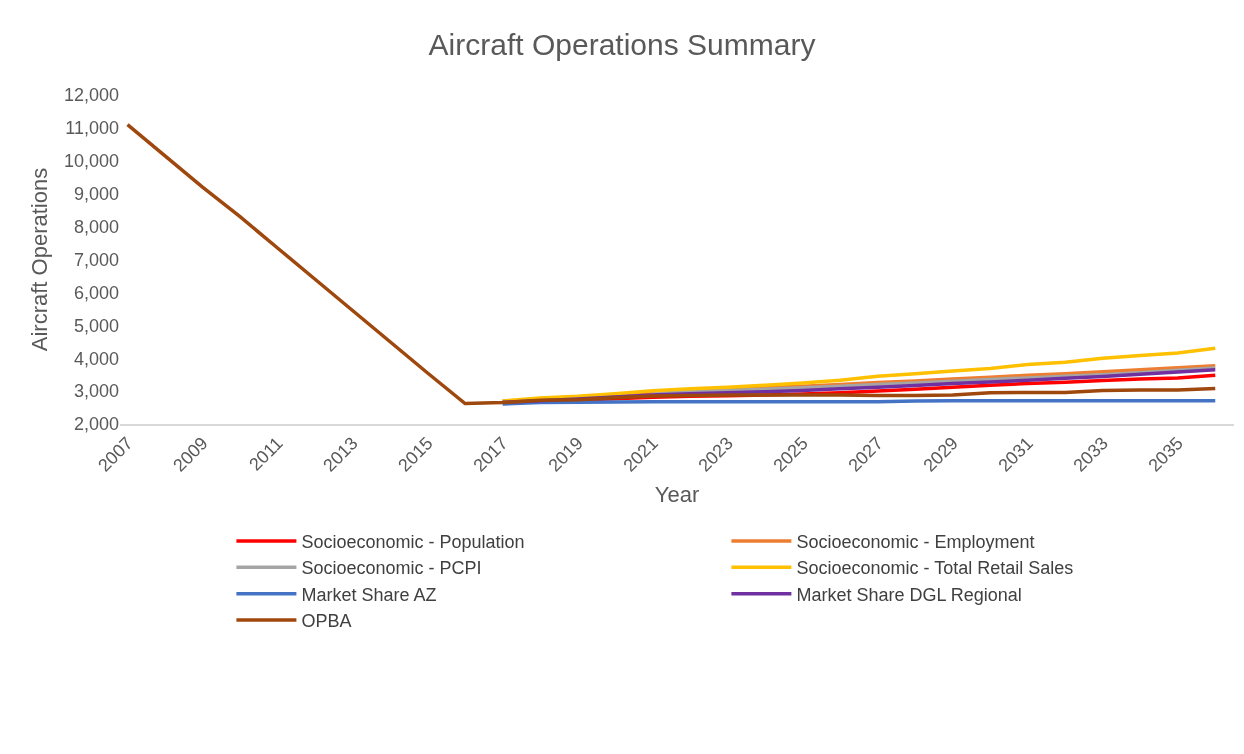 The image size is (1244, 754). What do you see at coordinates (909, 594) in the screenshot?
I see `legend-label: Market Share DGL Regional` at bounding box center [909, 594].